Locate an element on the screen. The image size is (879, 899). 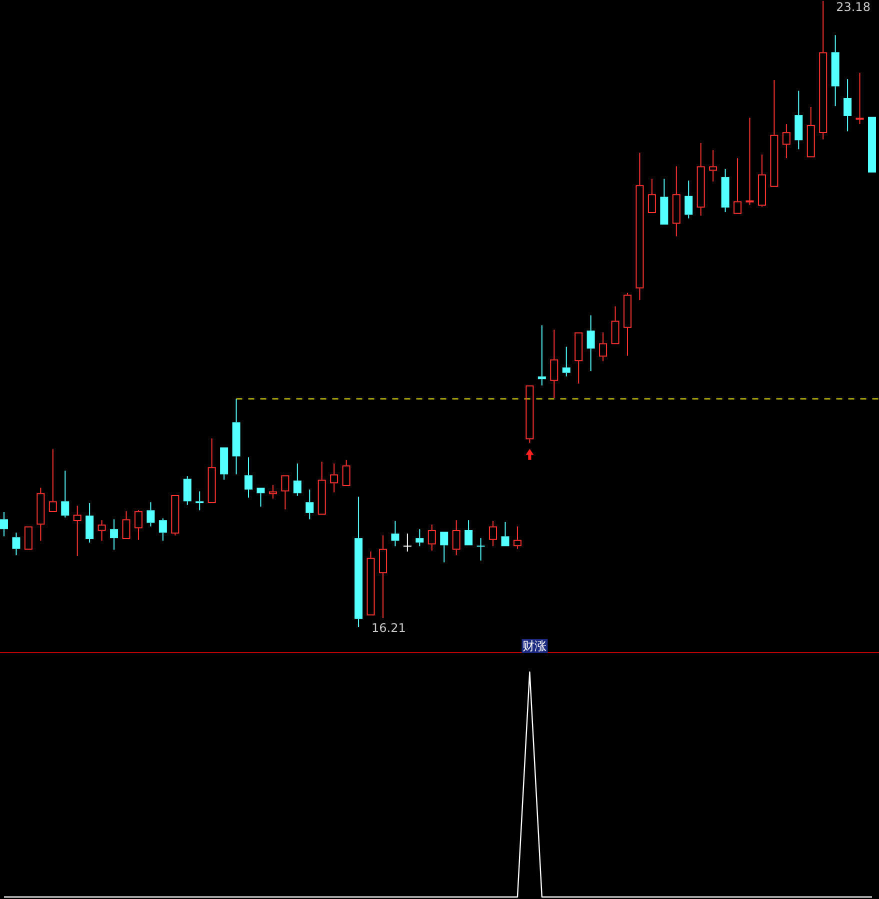
annotation: 23.18 is located at coordinates (853, 7).